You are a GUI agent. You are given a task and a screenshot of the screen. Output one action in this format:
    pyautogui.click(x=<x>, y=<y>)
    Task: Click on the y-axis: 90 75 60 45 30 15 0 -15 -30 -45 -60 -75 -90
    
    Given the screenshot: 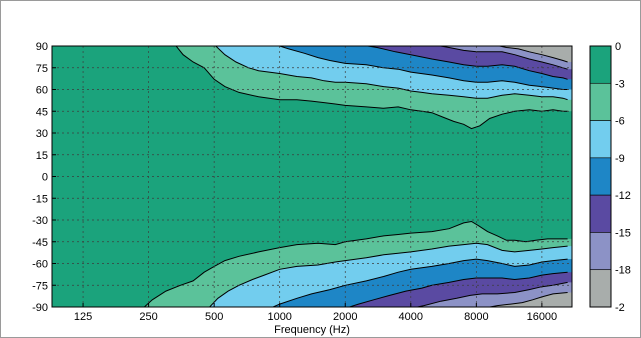 What is the action you would take?
    pyautogui.click(x=44, y=177)
    